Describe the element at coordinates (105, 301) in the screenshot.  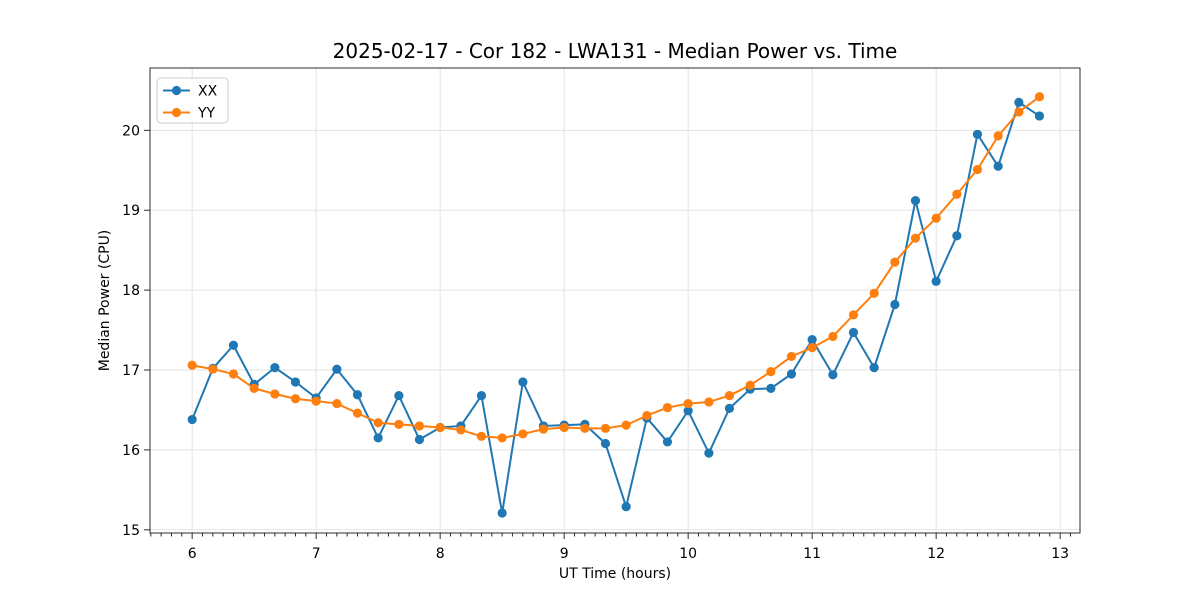
I see `y-axis-label: Median Power (CPU)` at that location.